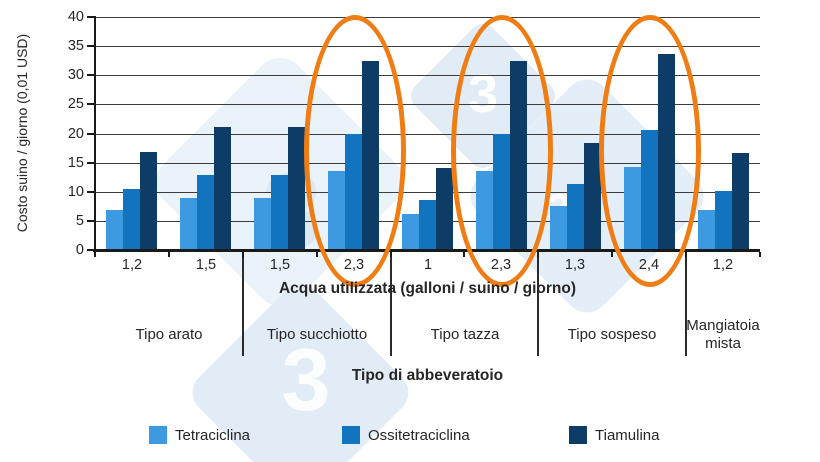 Image resolution: width=820 pixels, height=462 pixels. What do you see at coordinates (75, 134) in the screenshot?
I see `y-tick-label: 20` at bounding box center [75, 134].